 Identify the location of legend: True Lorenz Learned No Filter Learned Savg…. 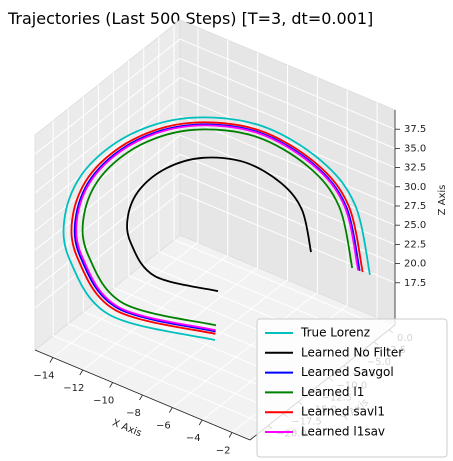
(352, 388).